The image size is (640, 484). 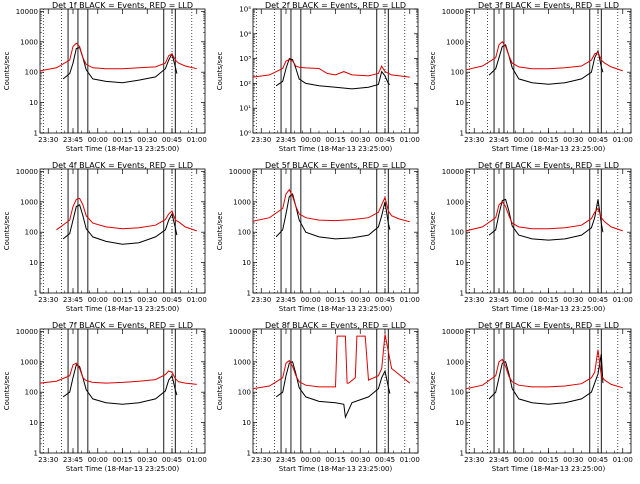 I want to click on y-tick-label: 10³, so click(x=245, y=59).